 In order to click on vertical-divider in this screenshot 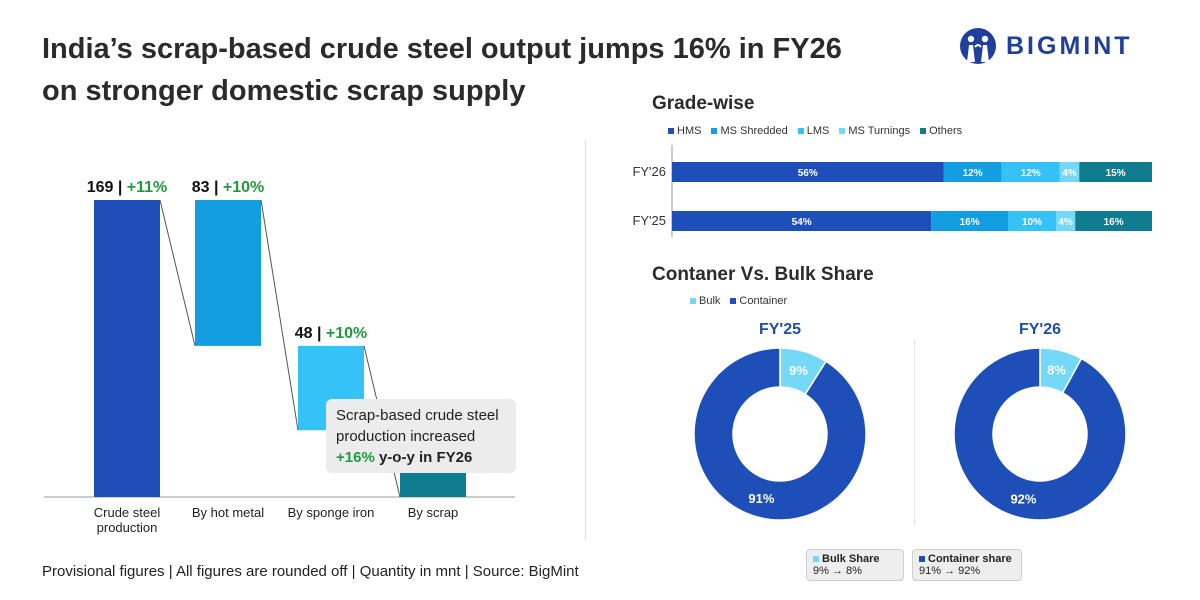, I will do `click(585, 340)`.